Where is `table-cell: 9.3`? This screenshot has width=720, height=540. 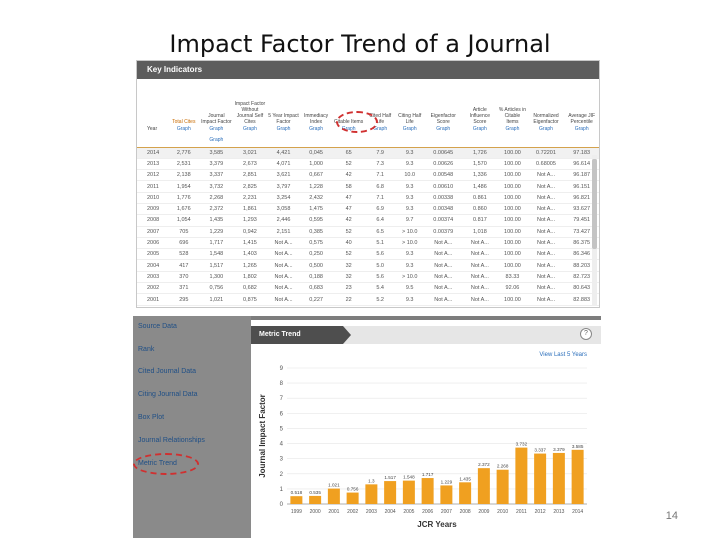
table-cell: 9.3 is located at coordinates (409, 198).